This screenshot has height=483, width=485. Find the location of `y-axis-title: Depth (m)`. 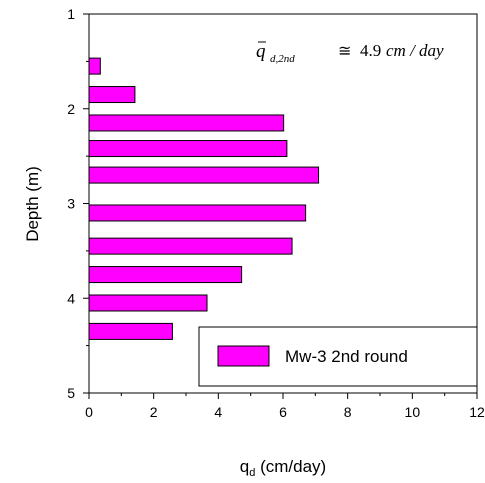

y-axis-title: Depth (m) is located at coordinates (32, 204).